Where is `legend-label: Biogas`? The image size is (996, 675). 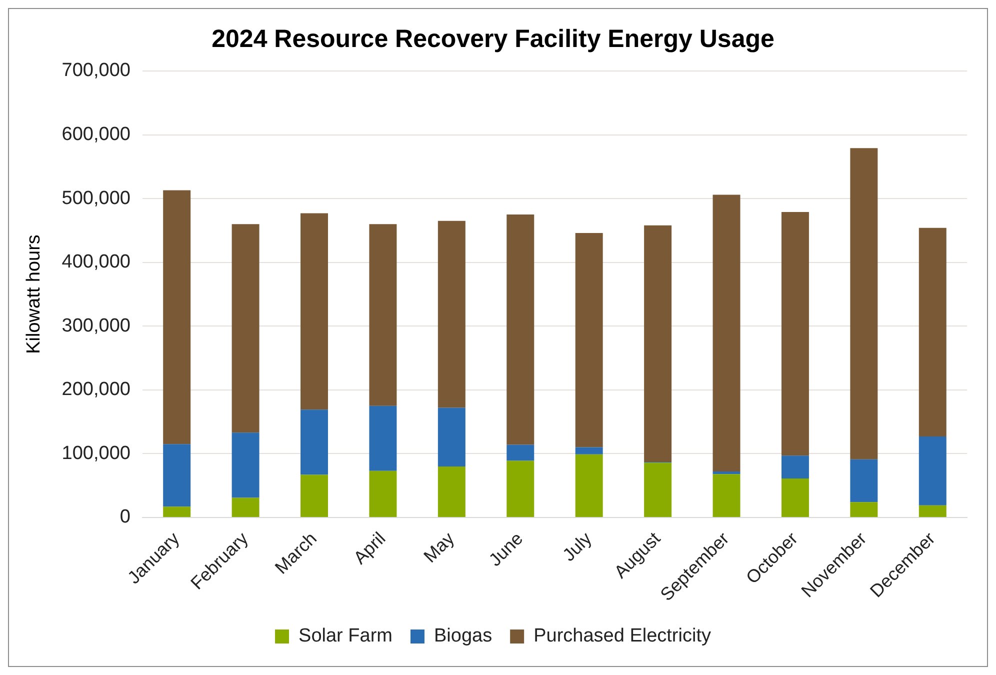 legend-label: Biogas is located at coordinates (463, 636).